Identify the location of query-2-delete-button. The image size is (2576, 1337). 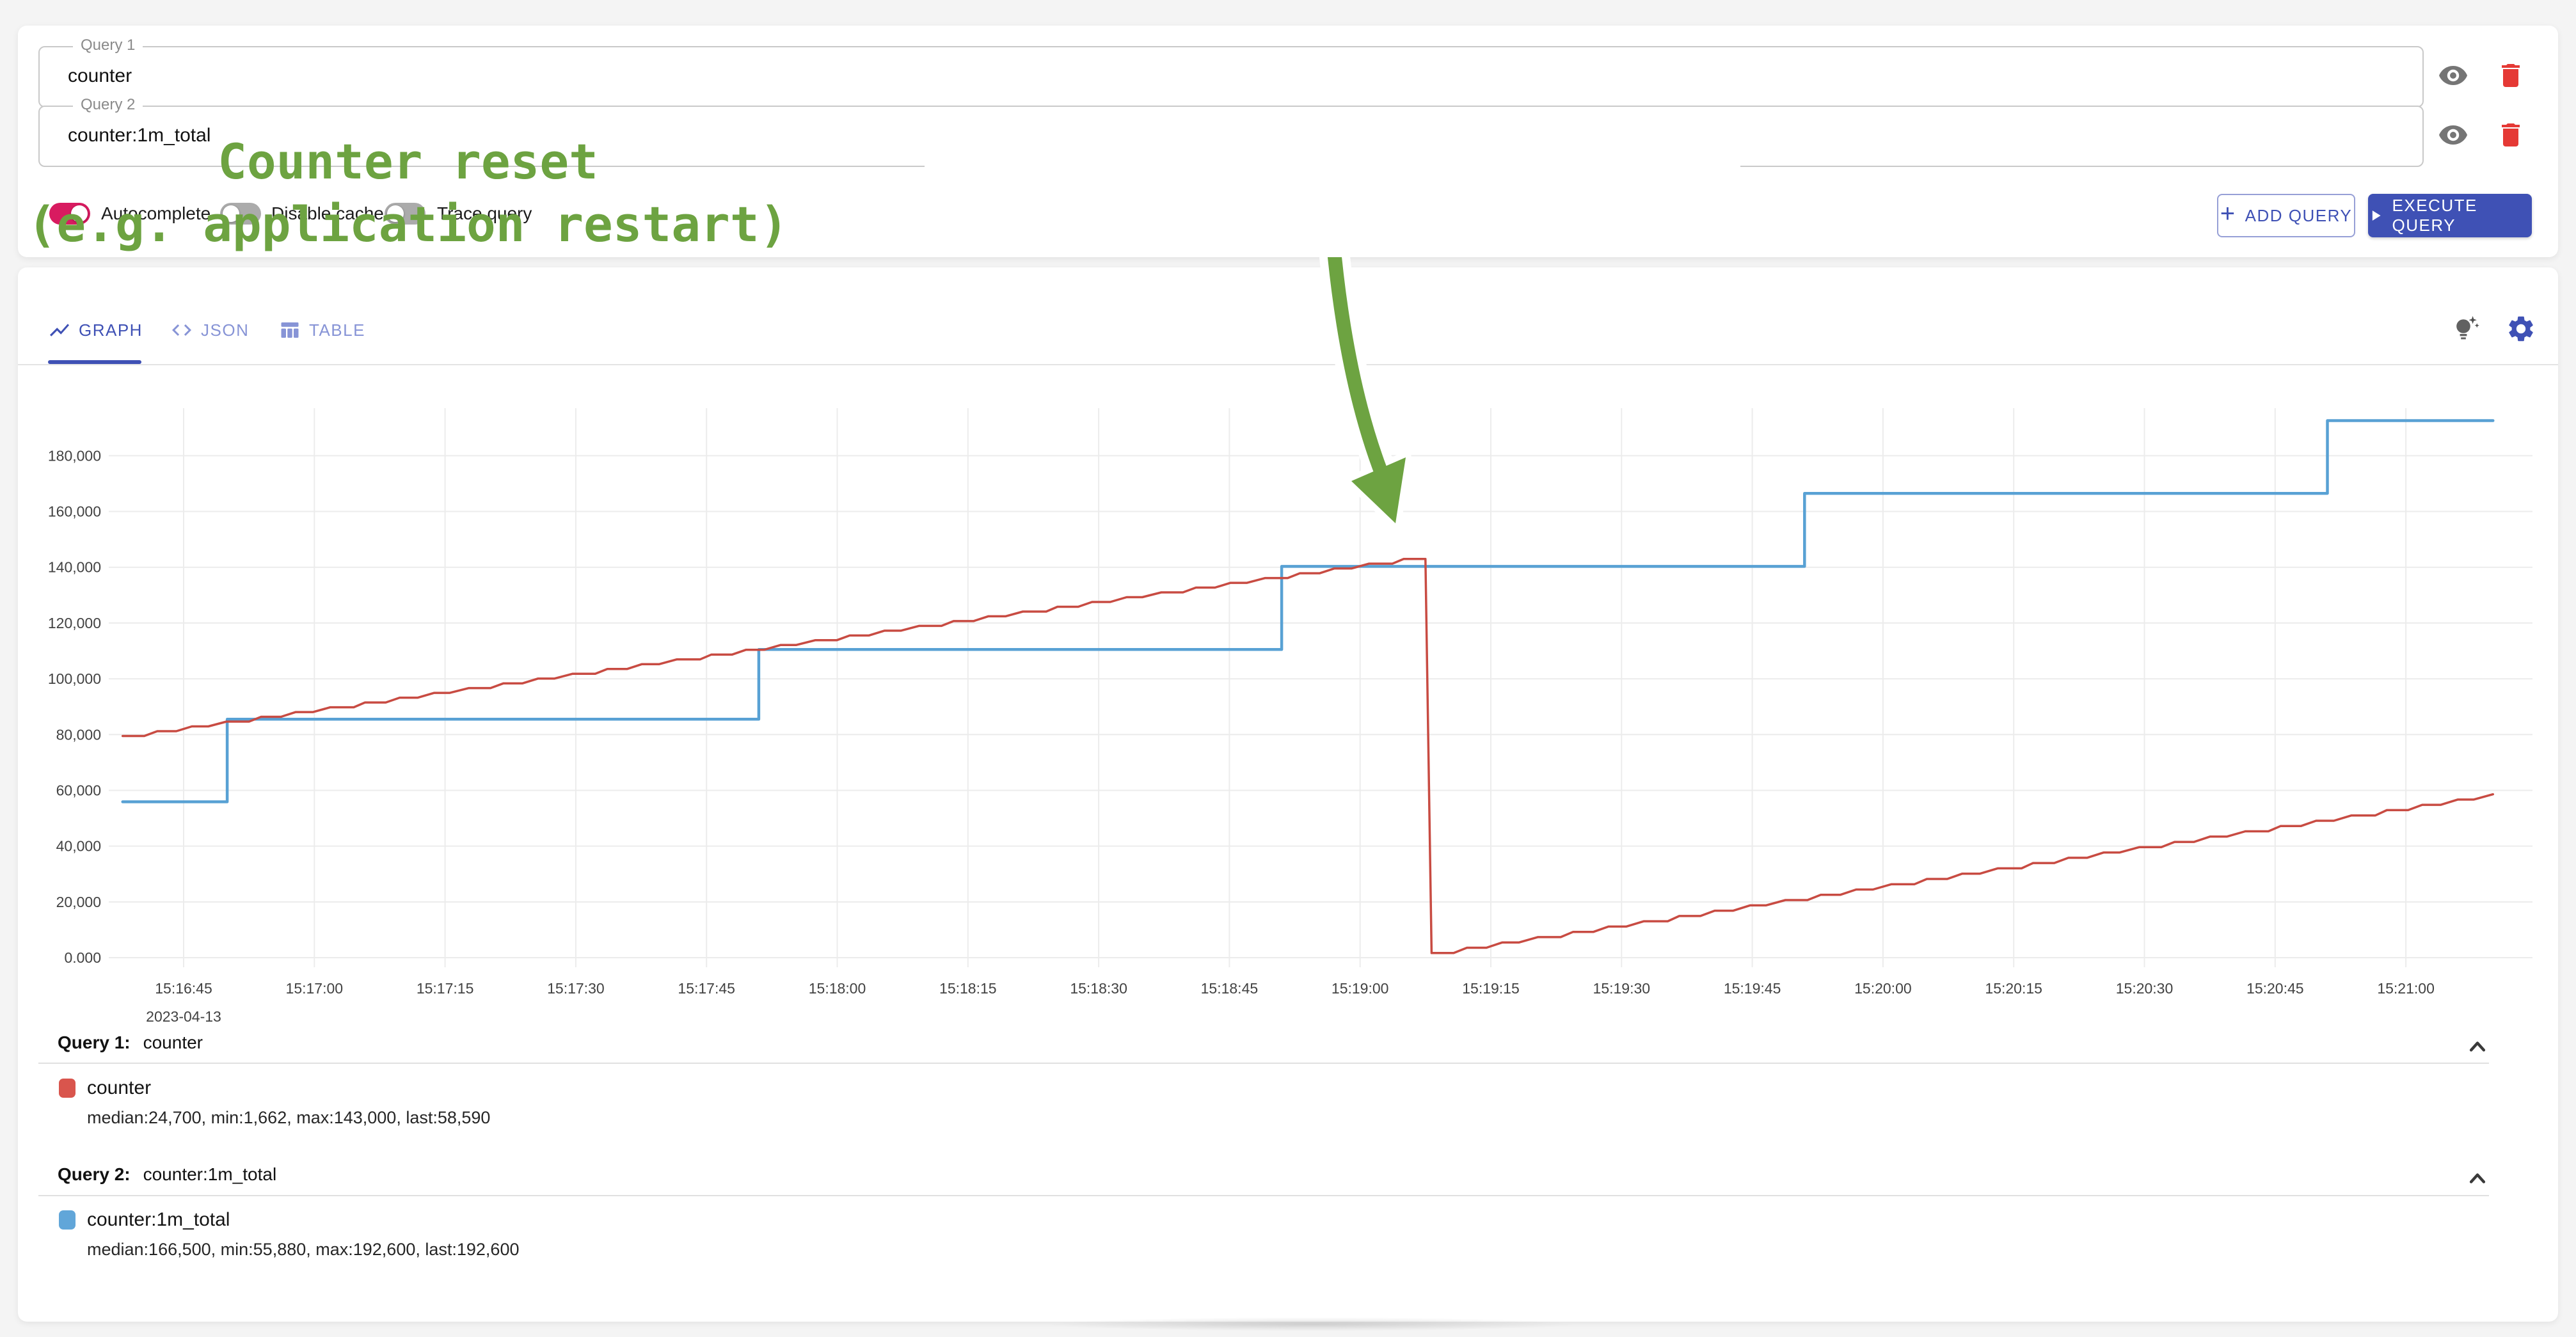
(2511, 135).